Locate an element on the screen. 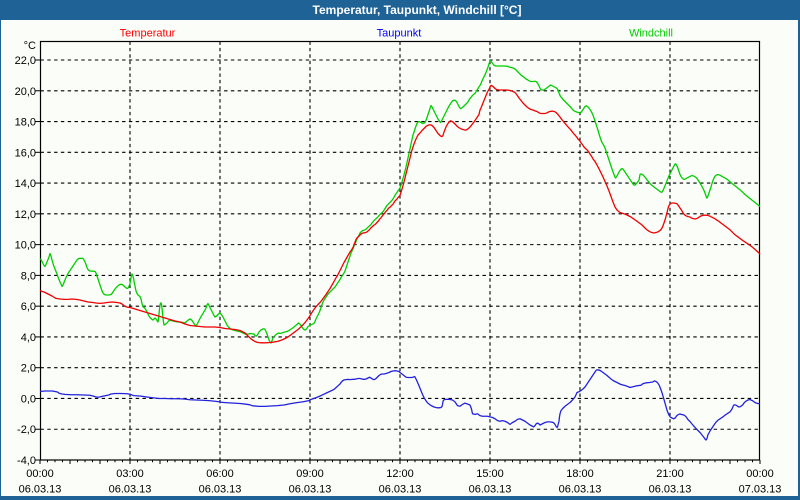 This screenshot has height=500, width=800. svg-text: 07.03.13 is located at coordinates (760, 490).